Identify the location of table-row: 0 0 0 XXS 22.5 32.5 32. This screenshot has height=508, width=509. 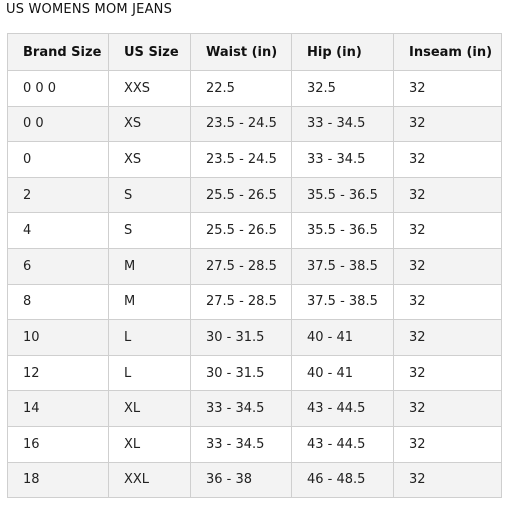
(254, 88).